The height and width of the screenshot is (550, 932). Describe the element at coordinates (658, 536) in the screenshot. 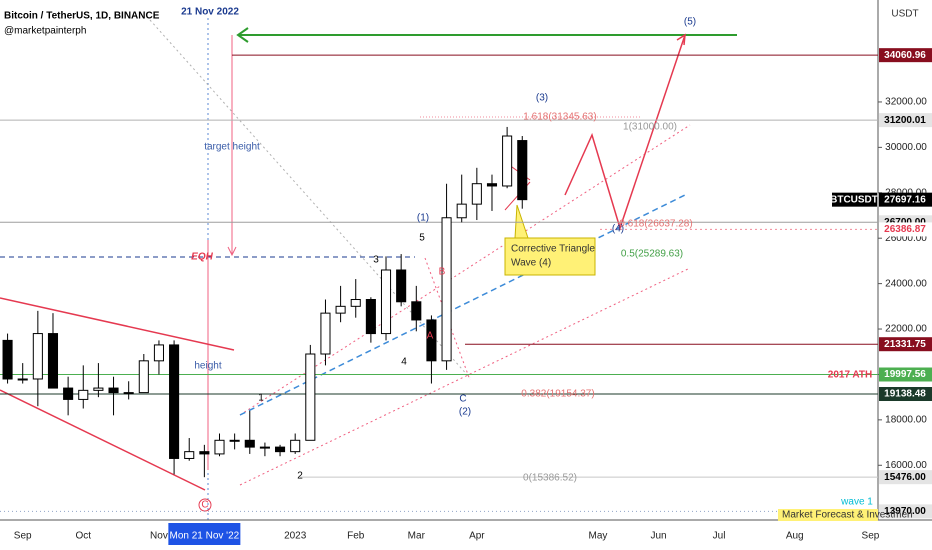

I see `x-tick-label: Jun` at that location.